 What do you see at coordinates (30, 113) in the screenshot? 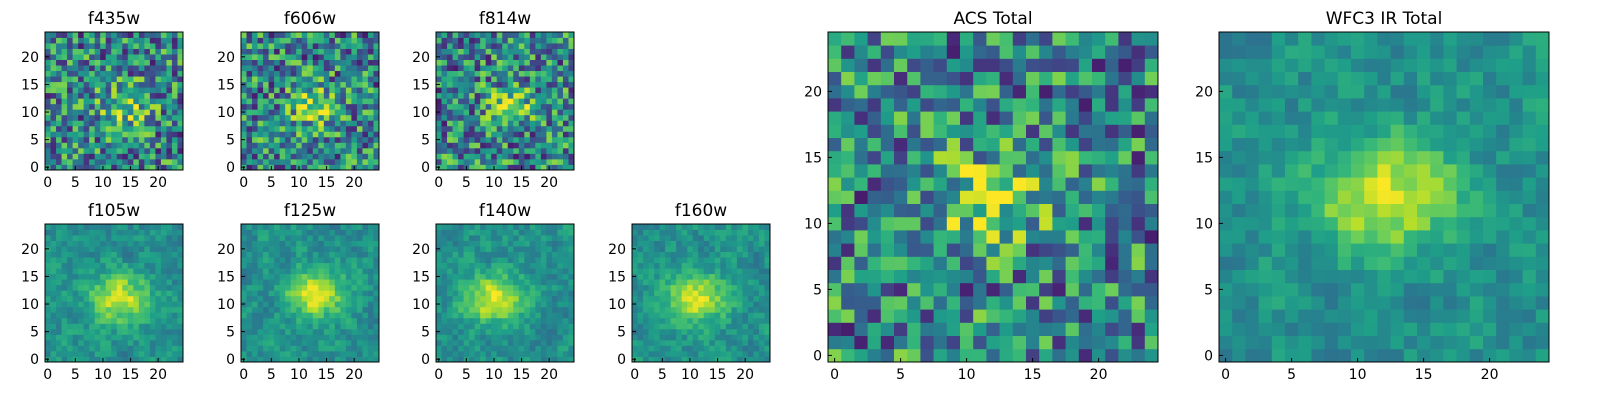
I see `y-tick-label: 10` at bounding box center [30, 113].